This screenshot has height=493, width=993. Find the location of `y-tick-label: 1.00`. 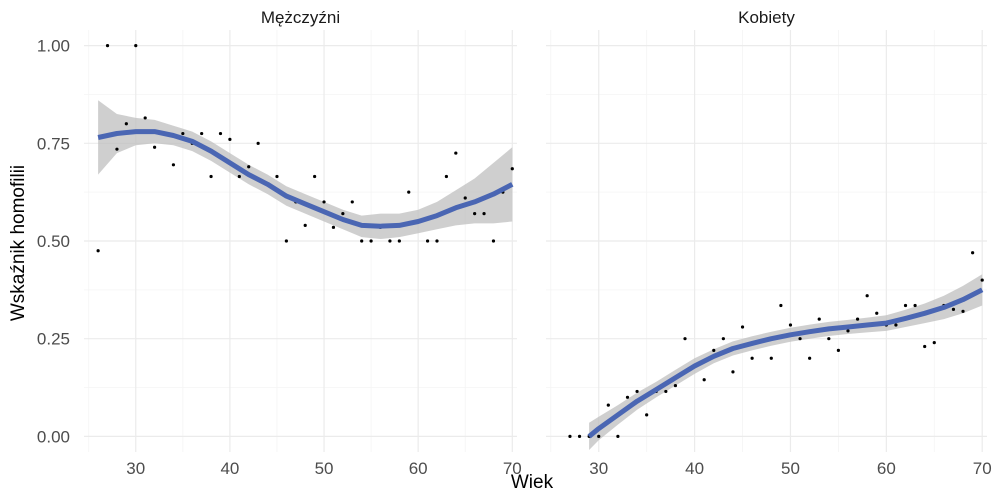

y-tick-label: 1.00 is located at coordinates (53, 46).